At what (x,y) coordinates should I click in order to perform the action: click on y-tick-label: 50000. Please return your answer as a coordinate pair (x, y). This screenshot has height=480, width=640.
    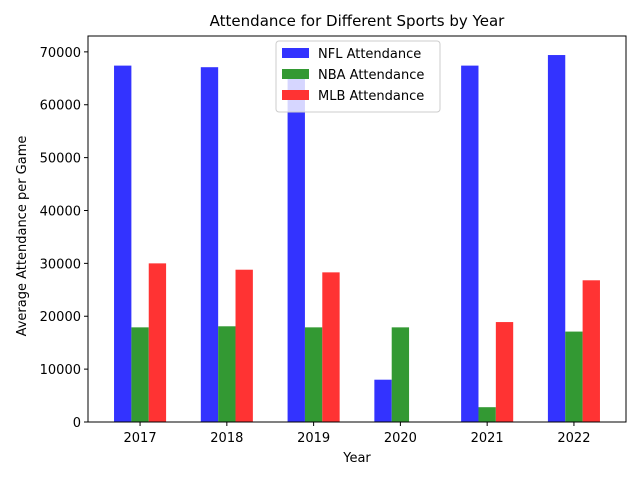
    Looking at the image, I should click on (60, 159).